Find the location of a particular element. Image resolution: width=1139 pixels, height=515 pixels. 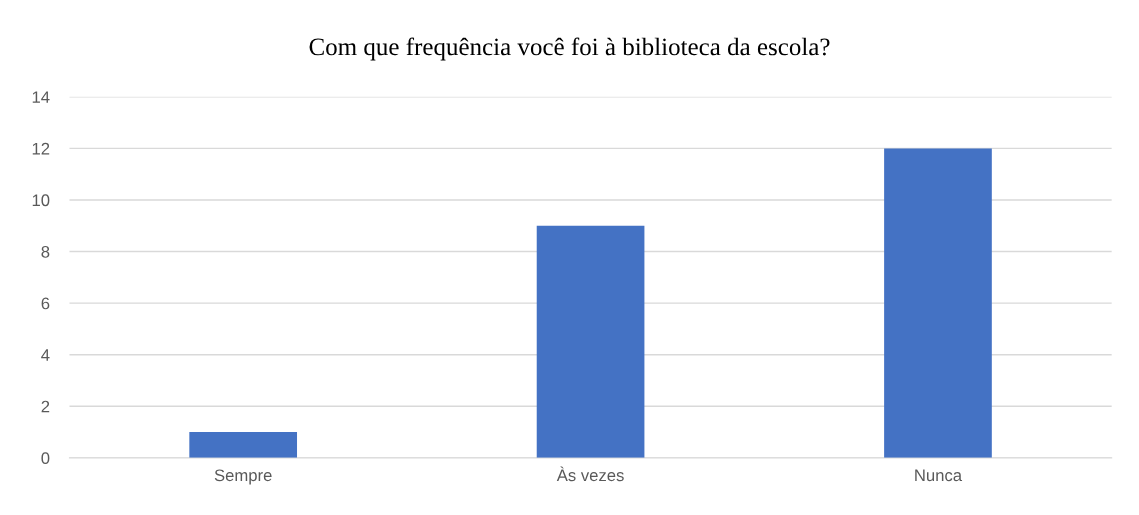

x-tick-label: Nunca is located at coordinates (939, 475).